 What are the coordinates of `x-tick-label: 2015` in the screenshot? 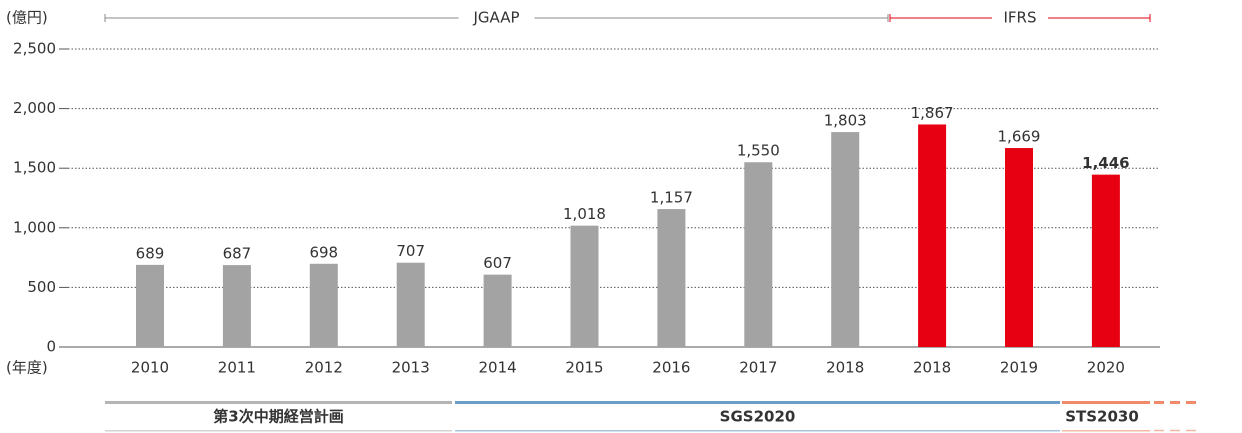 It's located at (584, 368).